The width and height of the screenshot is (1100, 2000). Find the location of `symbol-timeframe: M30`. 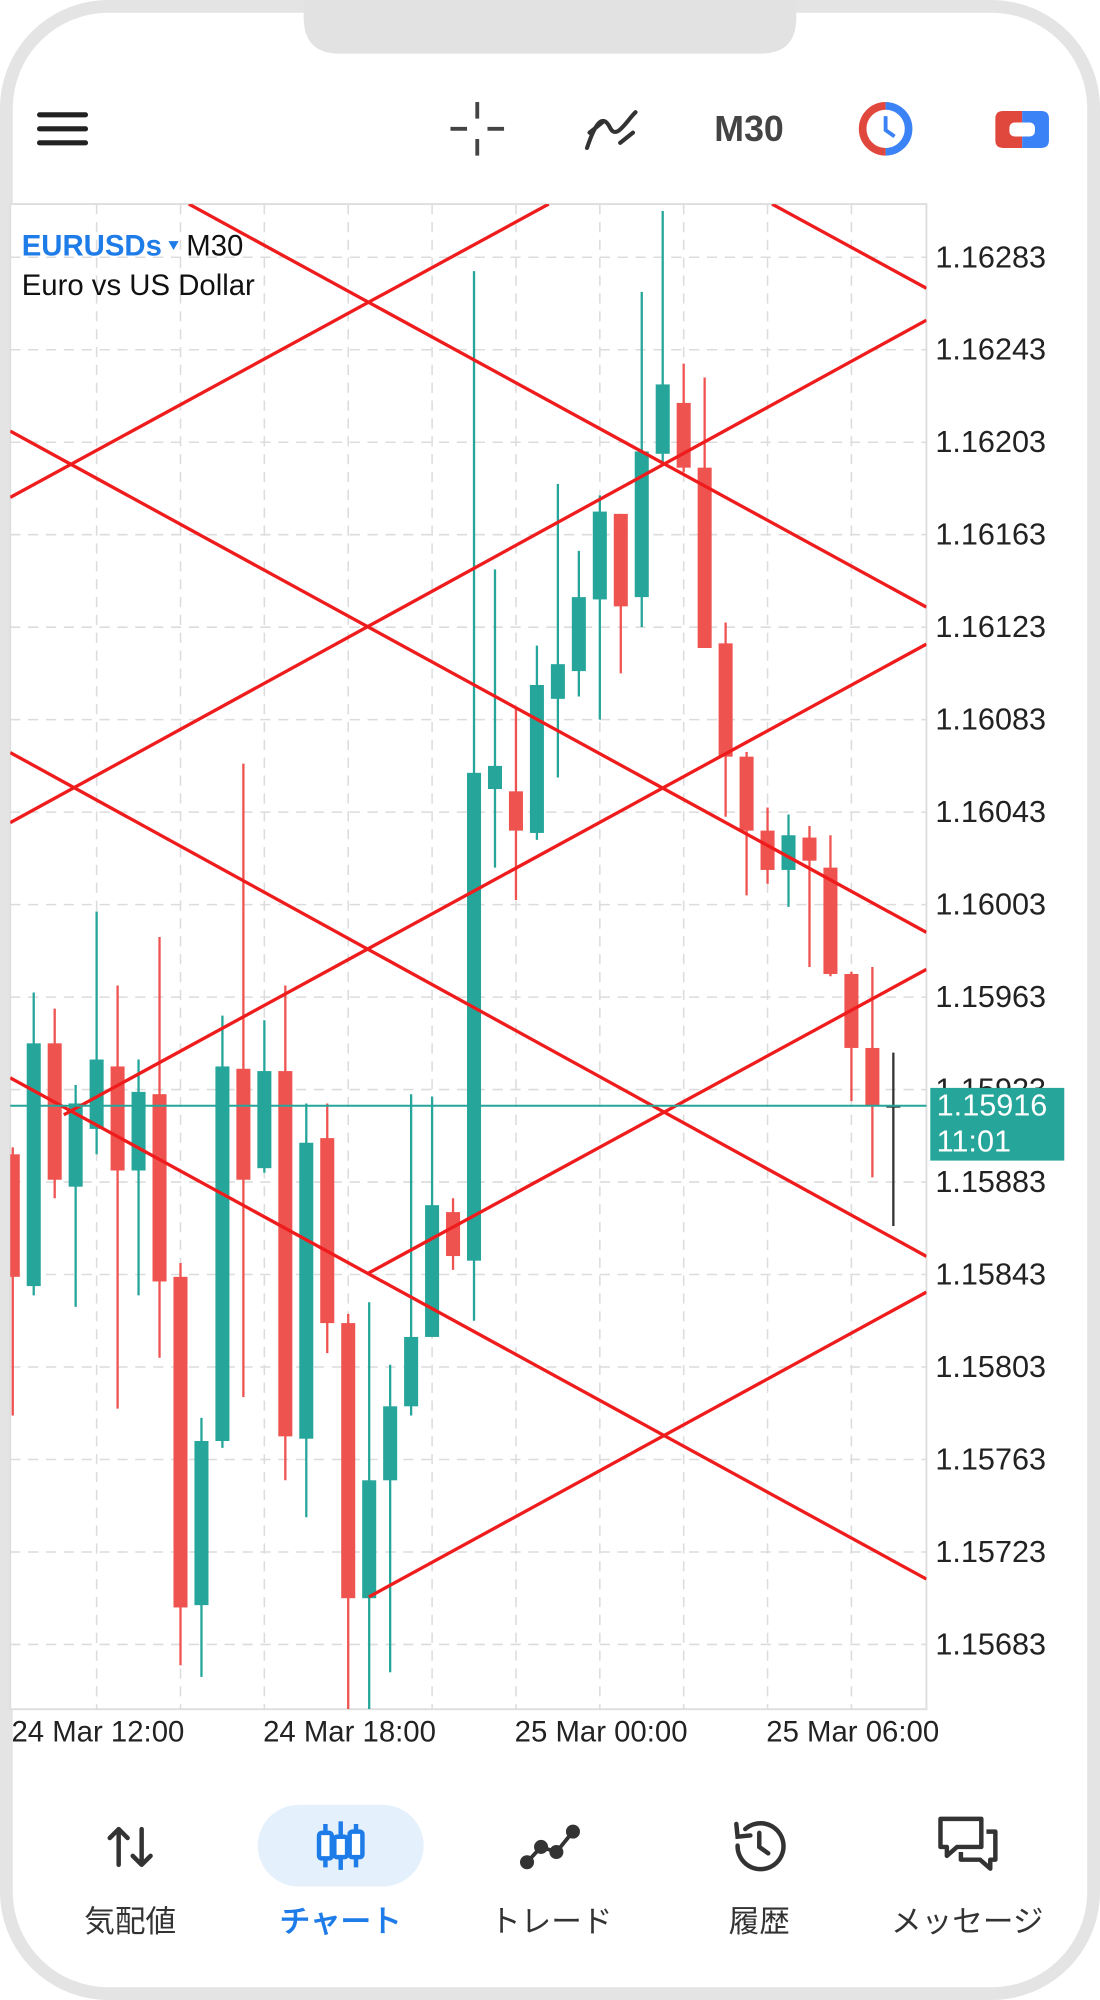

symbol-timeframe: M30 is located at coordinates (214, 246).